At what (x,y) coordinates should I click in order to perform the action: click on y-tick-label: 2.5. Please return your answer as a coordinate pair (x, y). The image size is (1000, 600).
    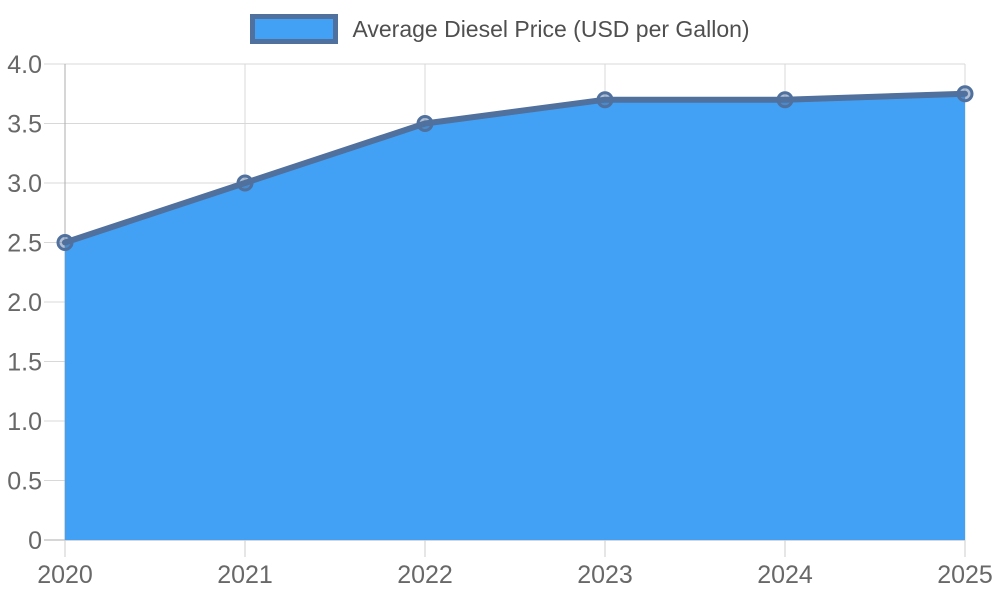
    Looking at the image, I should click on (24, 244).